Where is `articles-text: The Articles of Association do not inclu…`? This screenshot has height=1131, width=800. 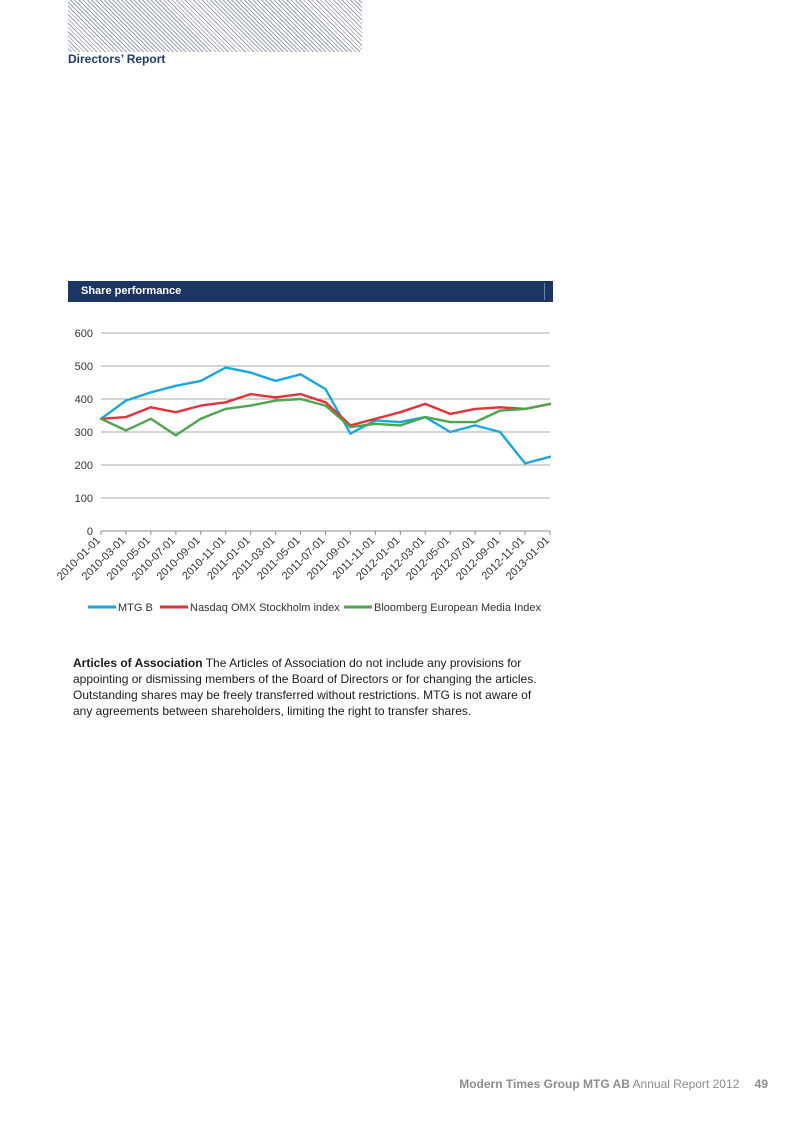
articles-text: The Articles of Association do not inclu… is located at coordinates (305, 687).